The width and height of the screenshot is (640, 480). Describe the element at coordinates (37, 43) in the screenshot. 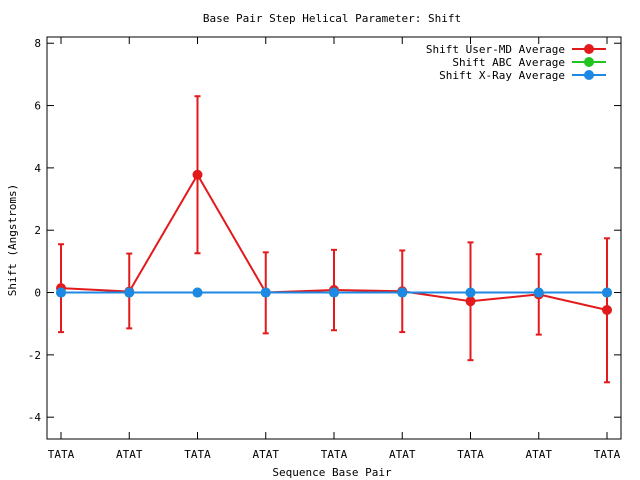

I see `y-tick-label: 8` at that location.